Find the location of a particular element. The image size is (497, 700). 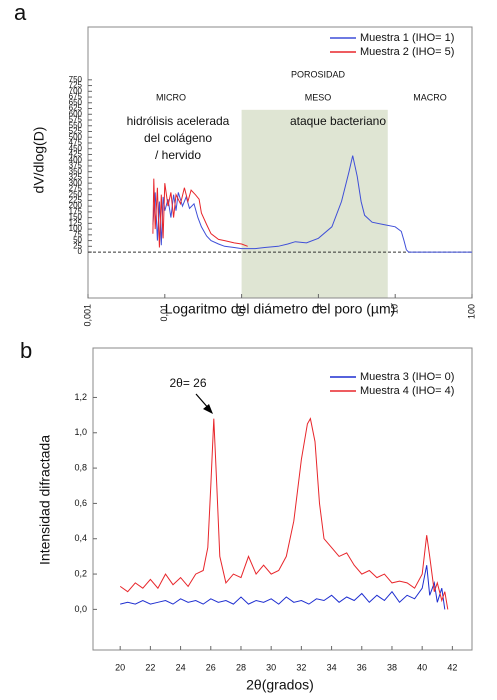

x-tick-label: 28 is located at coordinates (241, 667).